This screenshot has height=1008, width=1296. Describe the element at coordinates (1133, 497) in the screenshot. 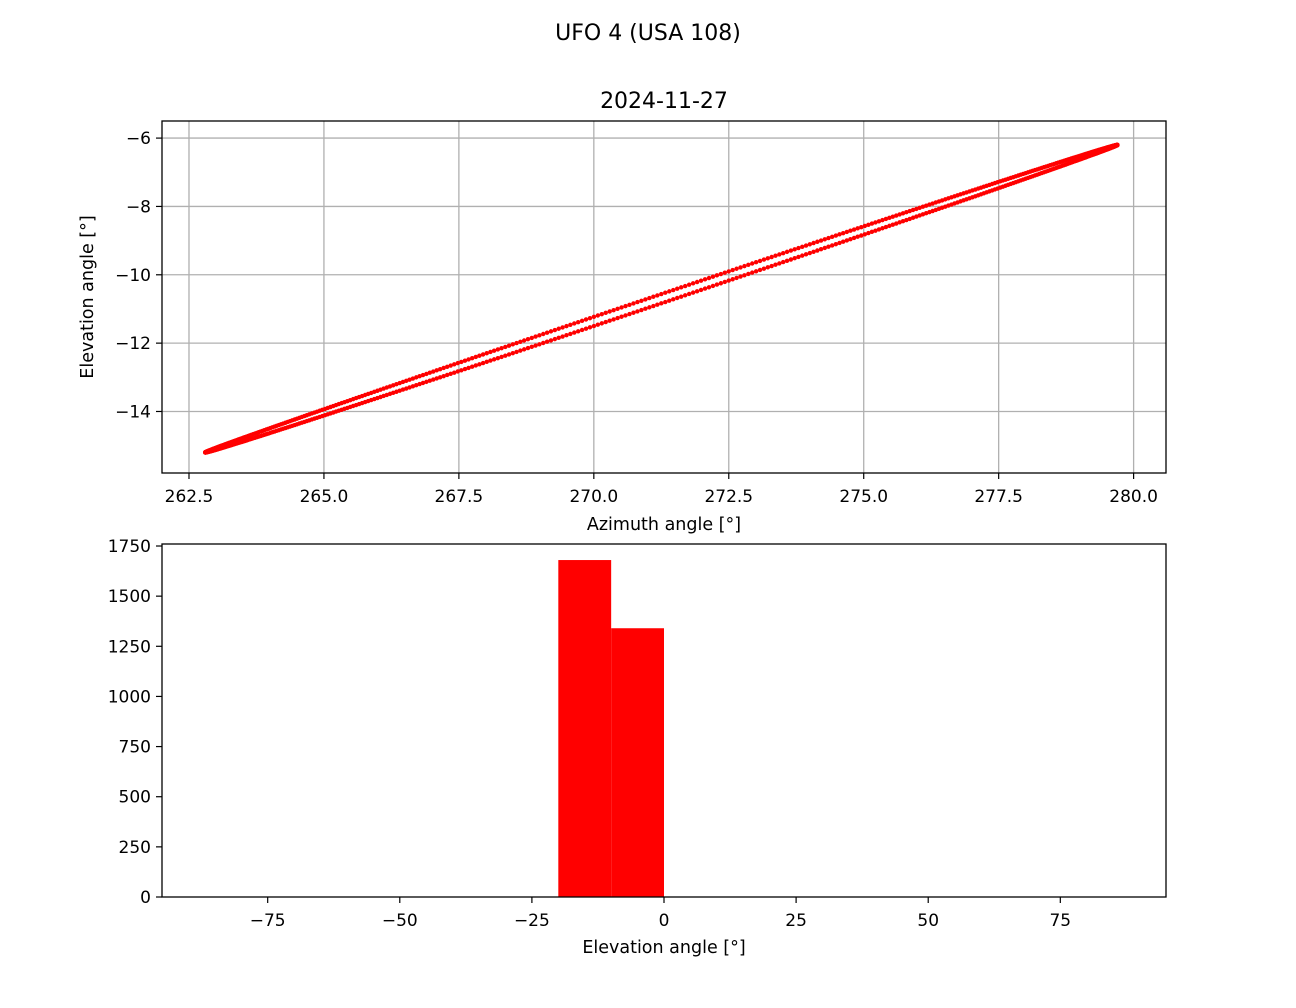

I see `scatter-x-tick-label: 280.0` at that location.